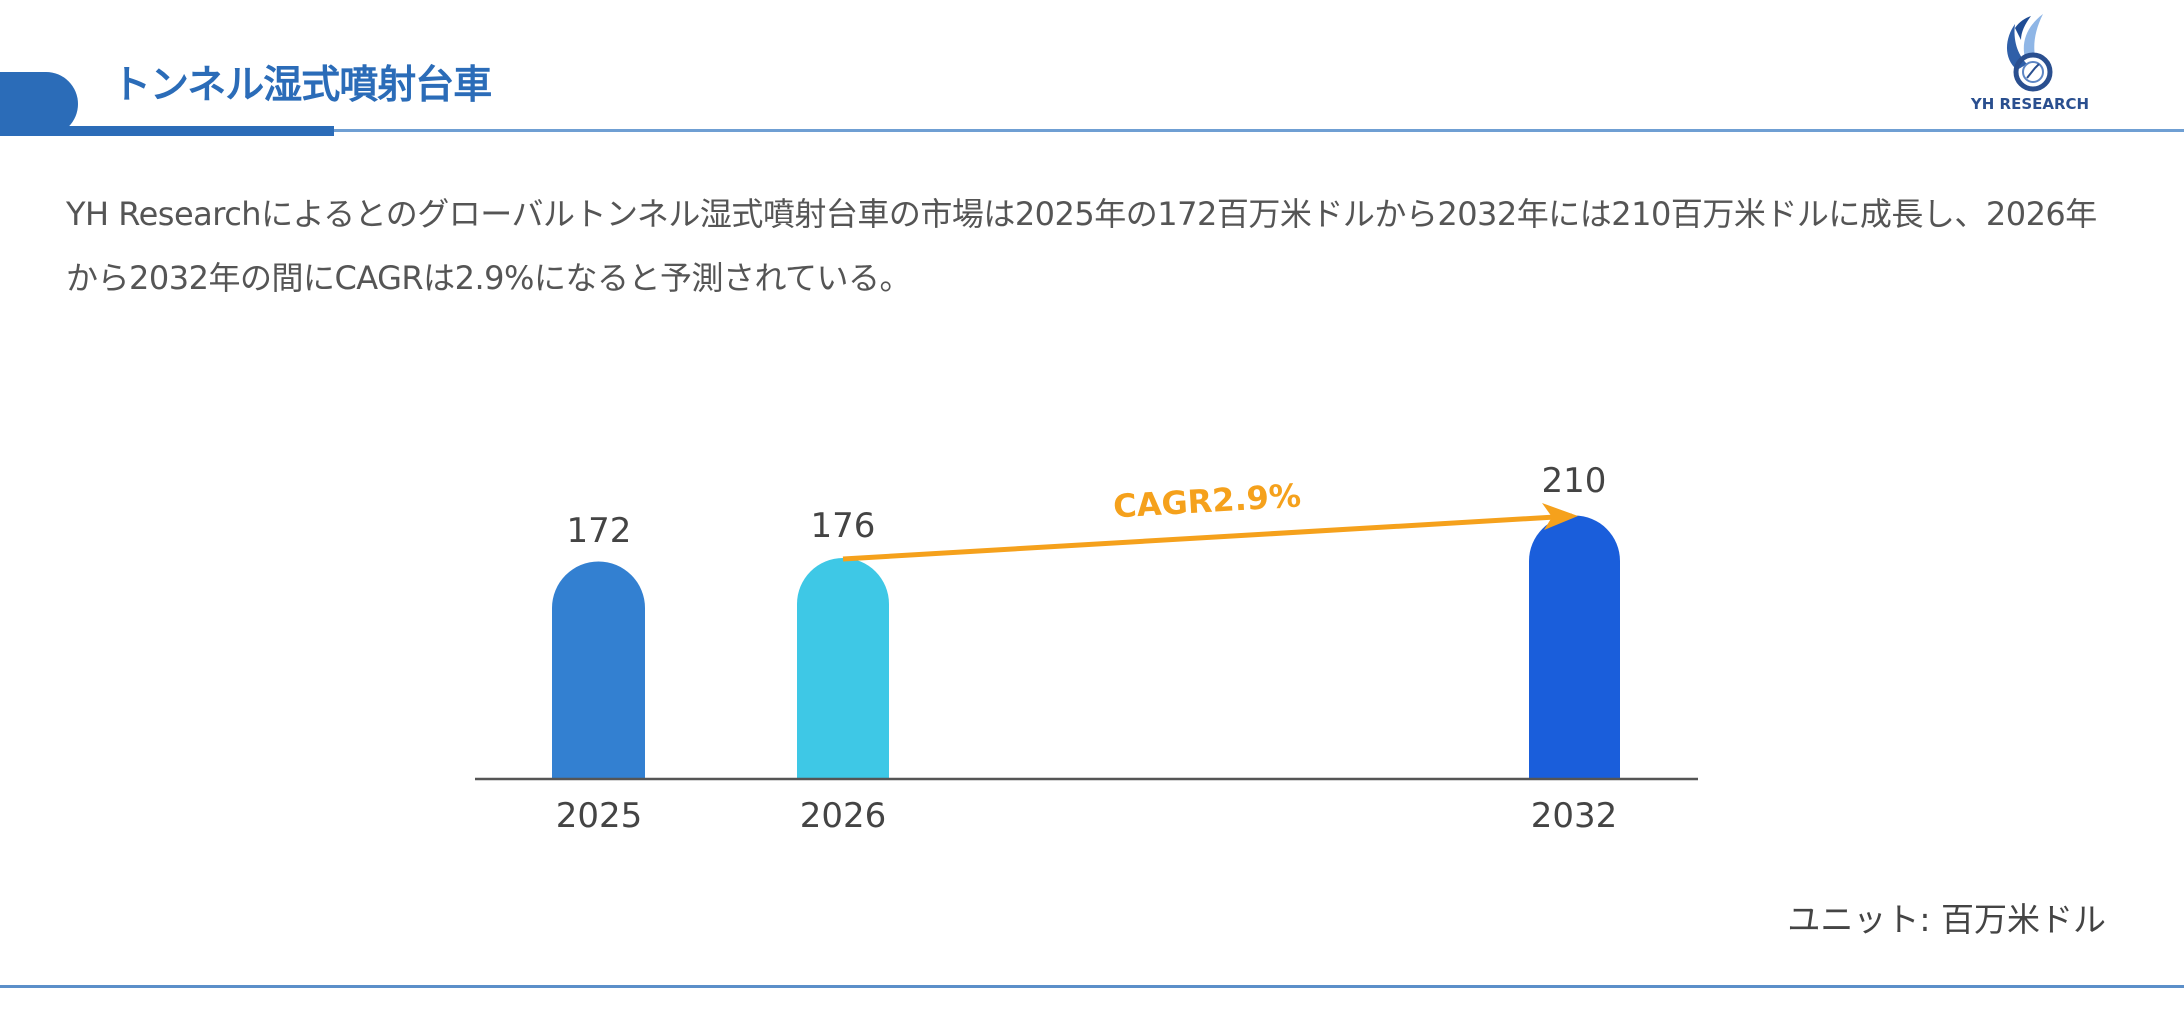 The height and width of the screenshot is (1013, 2184). Describe the element at coordinates (1560, 516) in the screenshot. I see `cagr-arrowhead-icon` at that location.